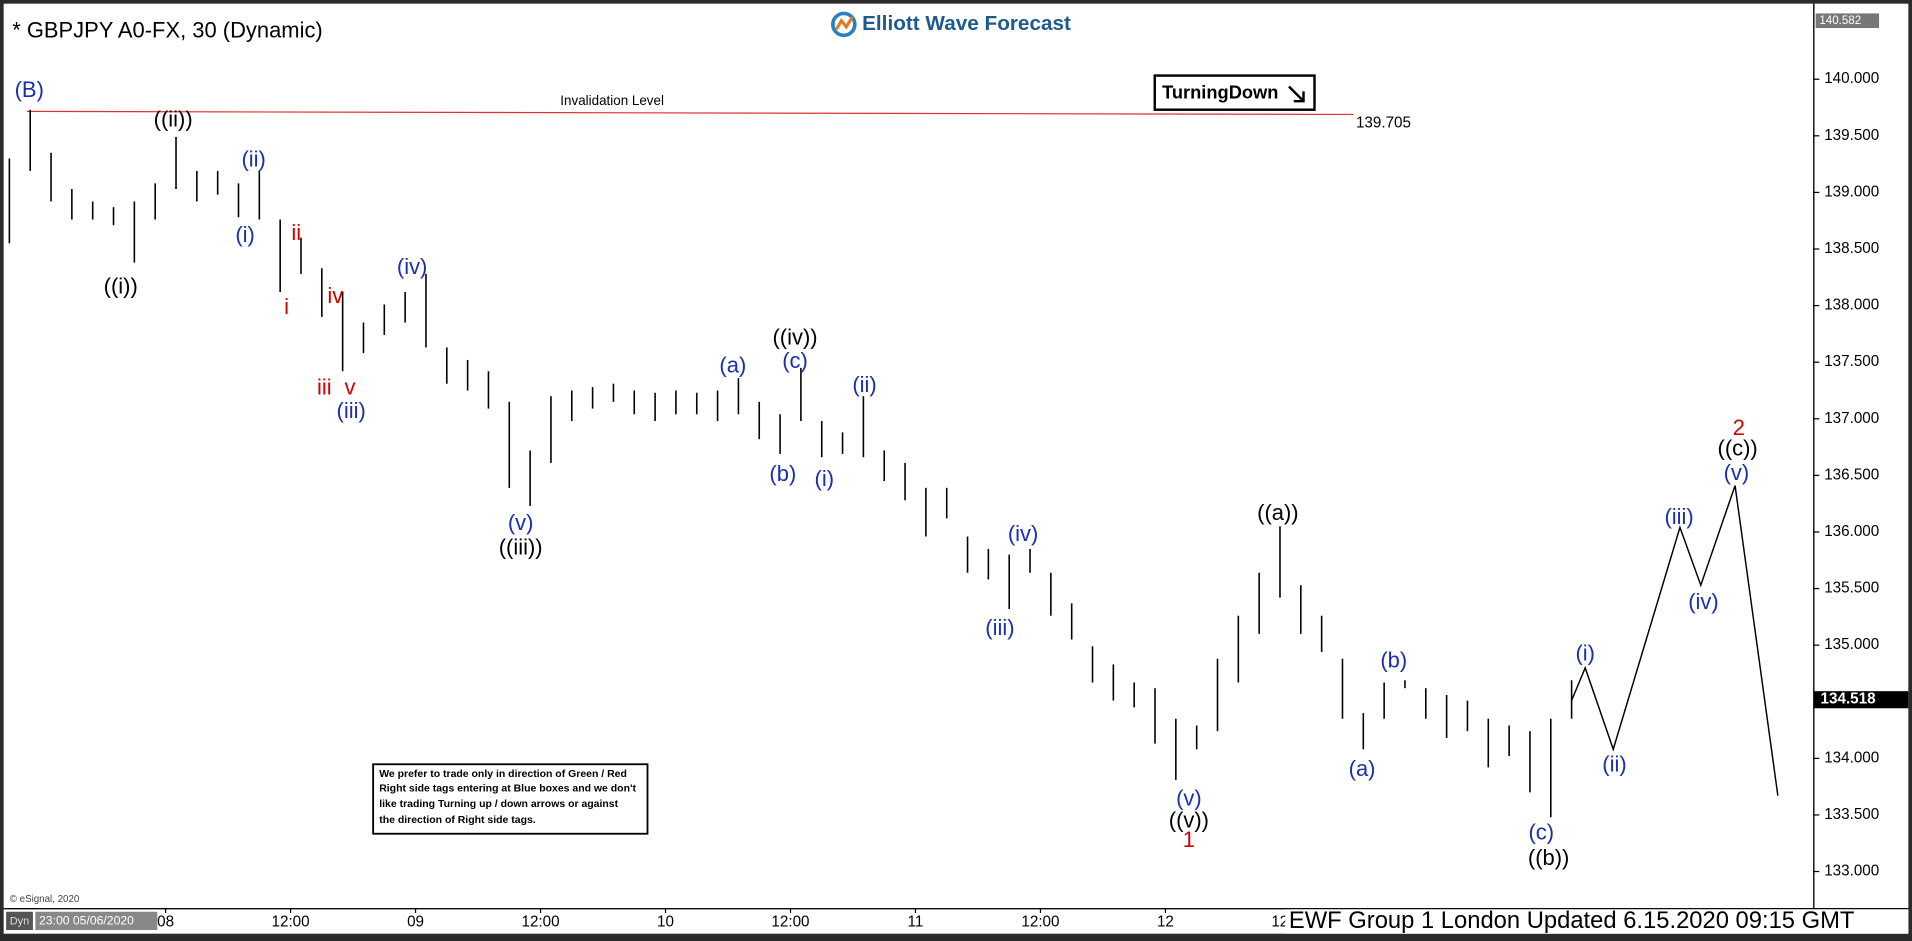  What do you see at coordinates (335, 295) in the screenshot?
I see `wave-label: iv` at bounding box center [335, 295].